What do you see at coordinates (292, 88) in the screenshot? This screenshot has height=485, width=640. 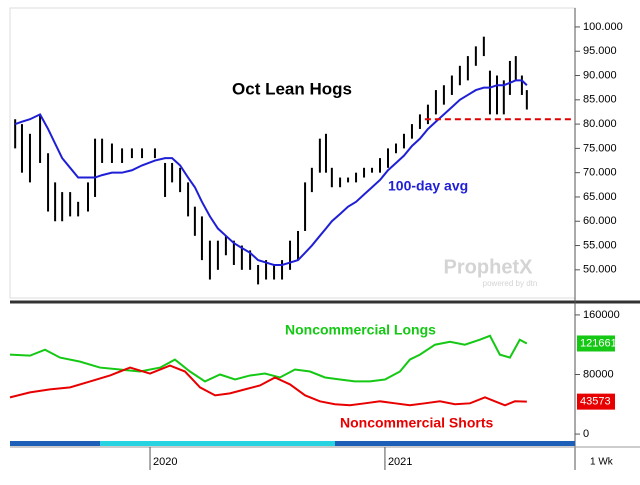 I see `chart-title: Oct Lean Hogs` at bounding box center [292, 88].